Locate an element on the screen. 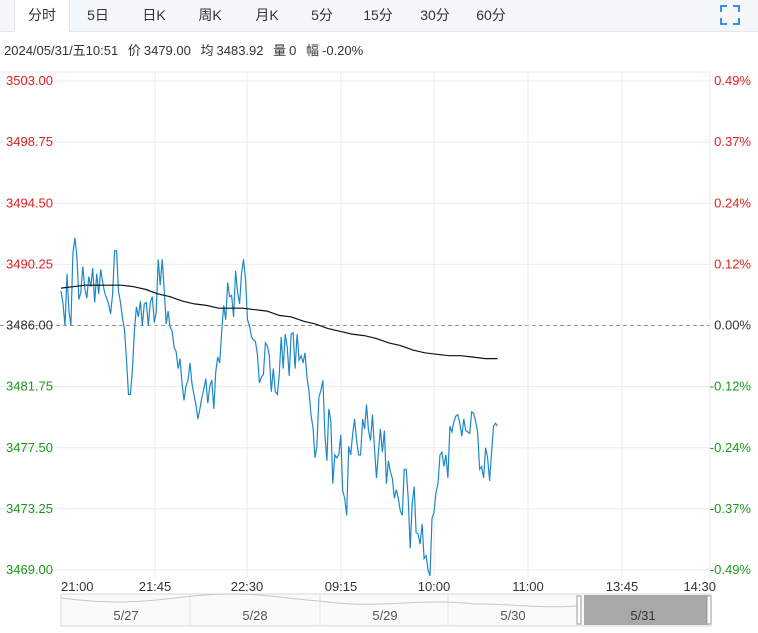  tab-60min: 60分 is located at coordinates (491, 15).